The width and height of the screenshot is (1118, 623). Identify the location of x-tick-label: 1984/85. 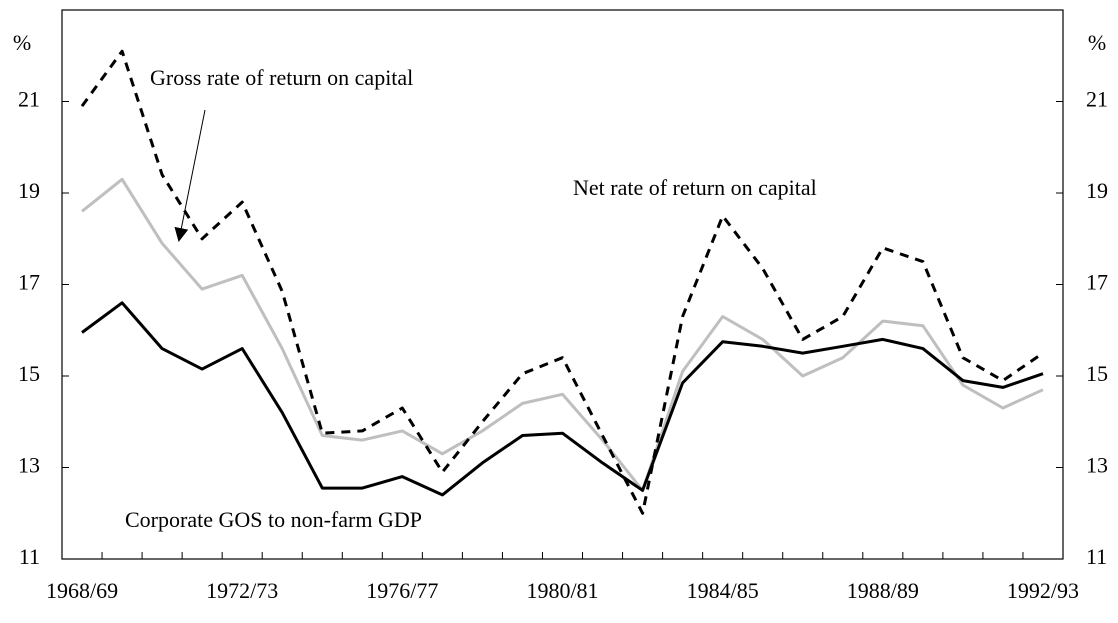
(723, 590).